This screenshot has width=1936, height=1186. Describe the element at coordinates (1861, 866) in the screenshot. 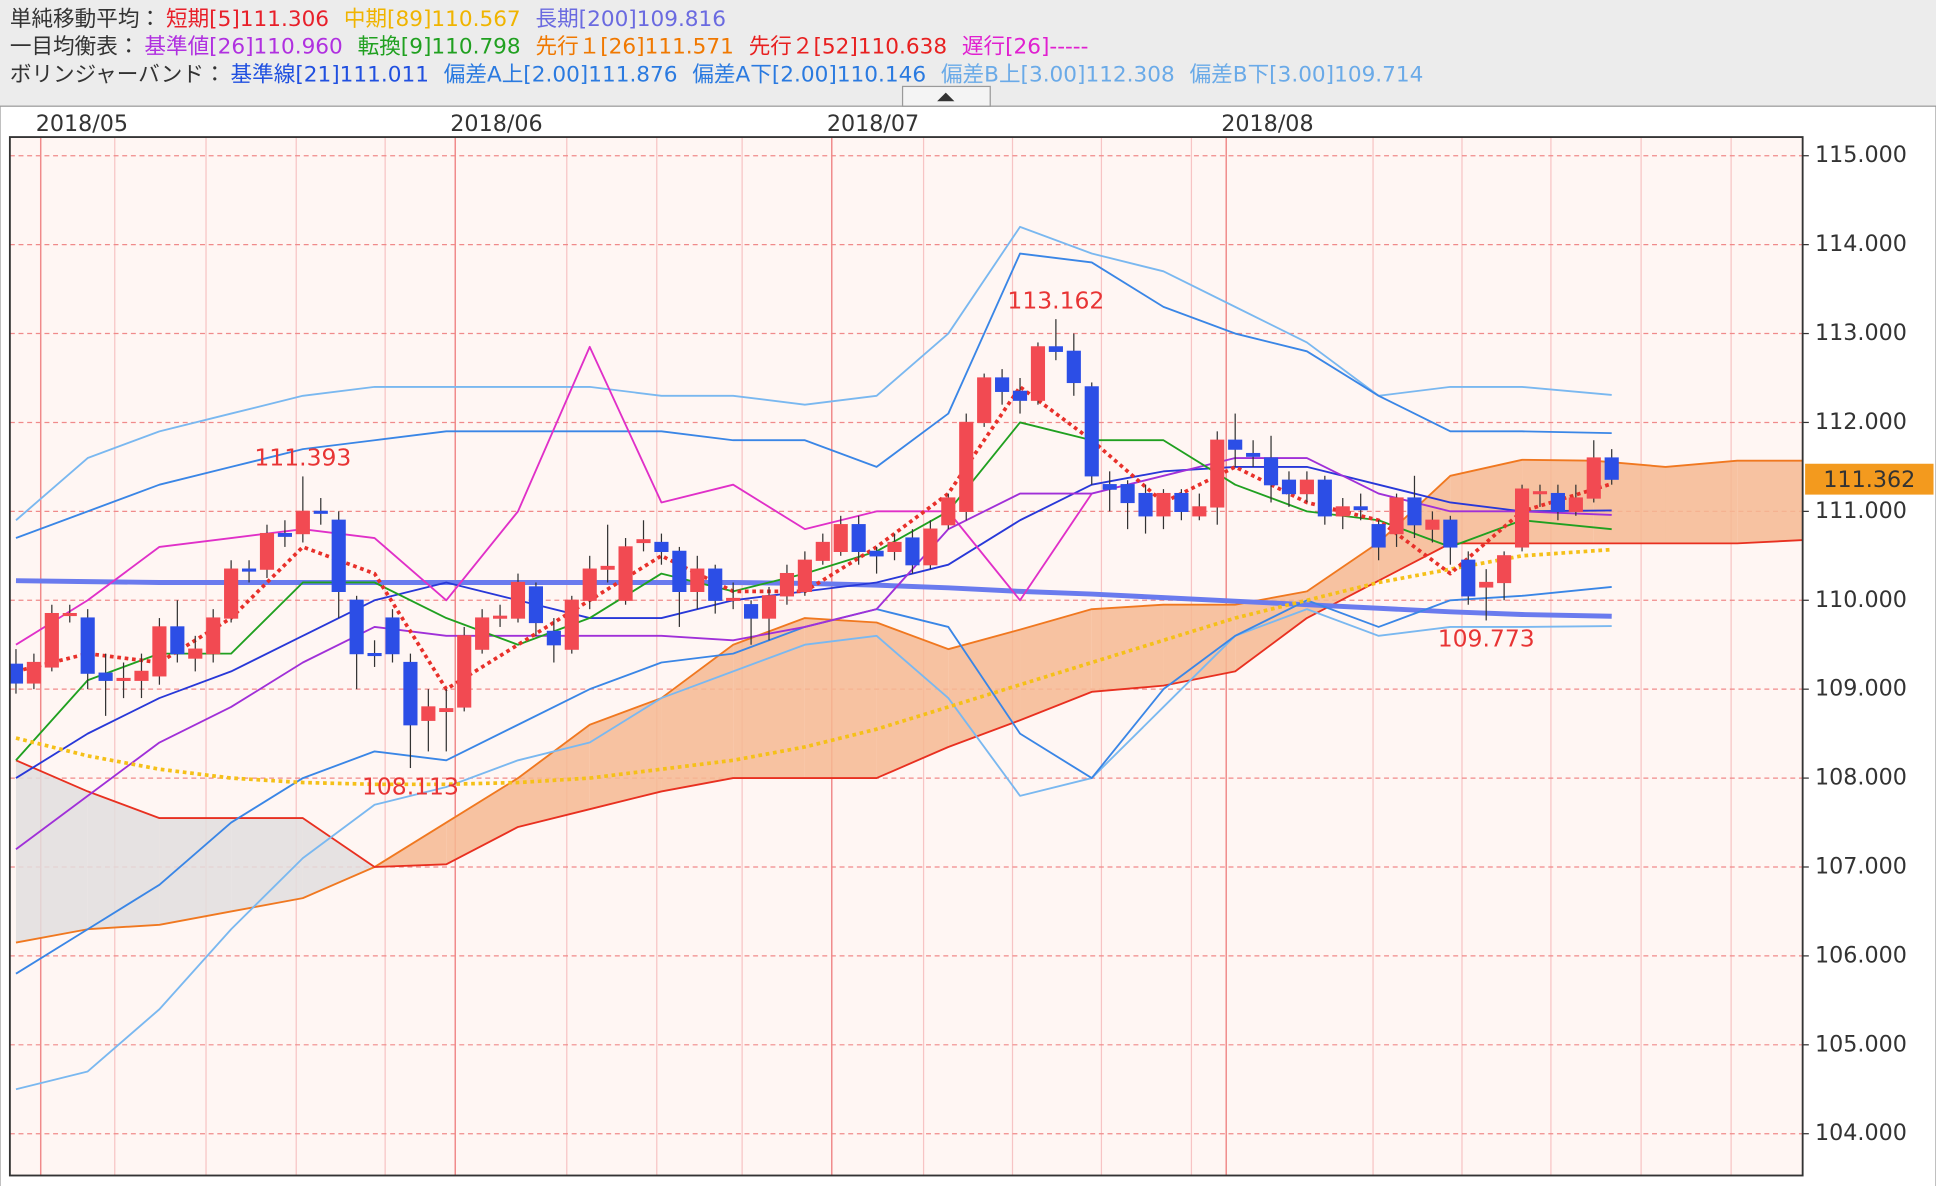

I see `y-tick-label: 107.000` at that location.